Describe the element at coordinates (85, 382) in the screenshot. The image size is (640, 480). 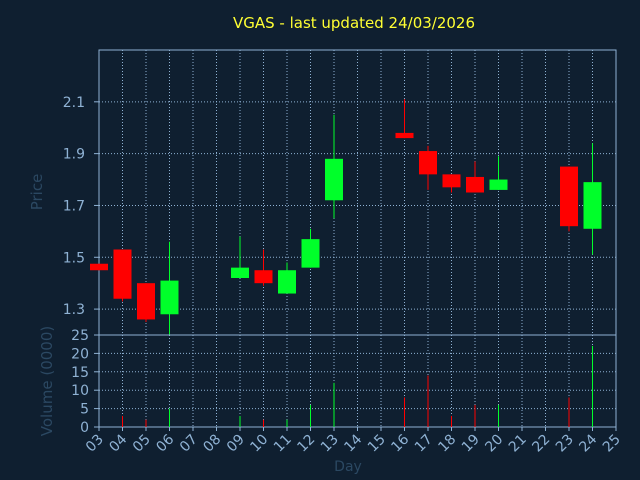
I see `volume-y-ticks: 0 5 10 15 20 25` at that location.